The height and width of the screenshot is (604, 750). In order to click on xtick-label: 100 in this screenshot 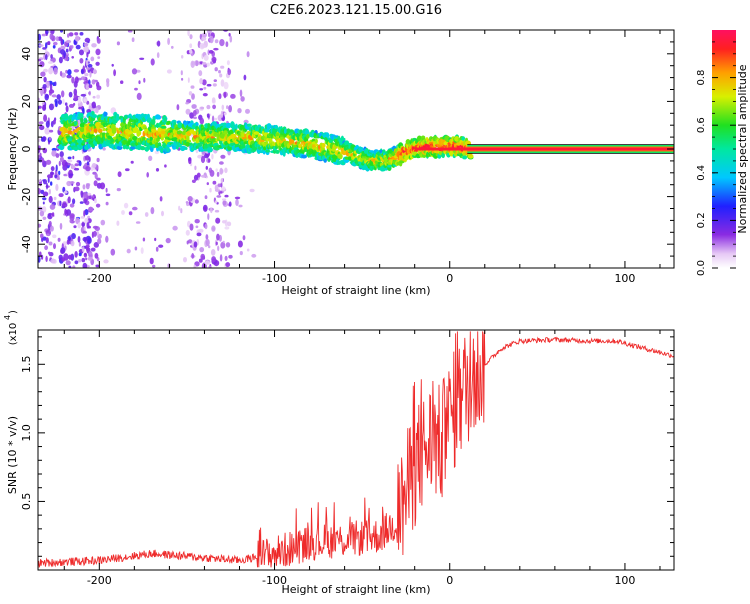, I will do `click(624, 580)`.